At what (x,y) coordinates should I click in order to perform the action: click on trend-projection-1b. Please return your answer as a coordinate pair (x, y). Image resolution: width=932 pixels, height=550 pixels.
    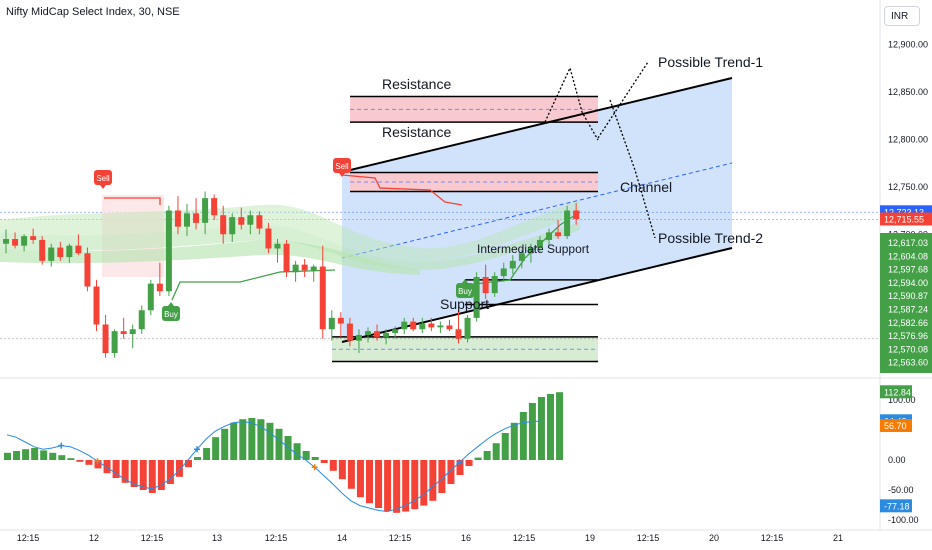
    Looking at the image, I should click on (623, 100).